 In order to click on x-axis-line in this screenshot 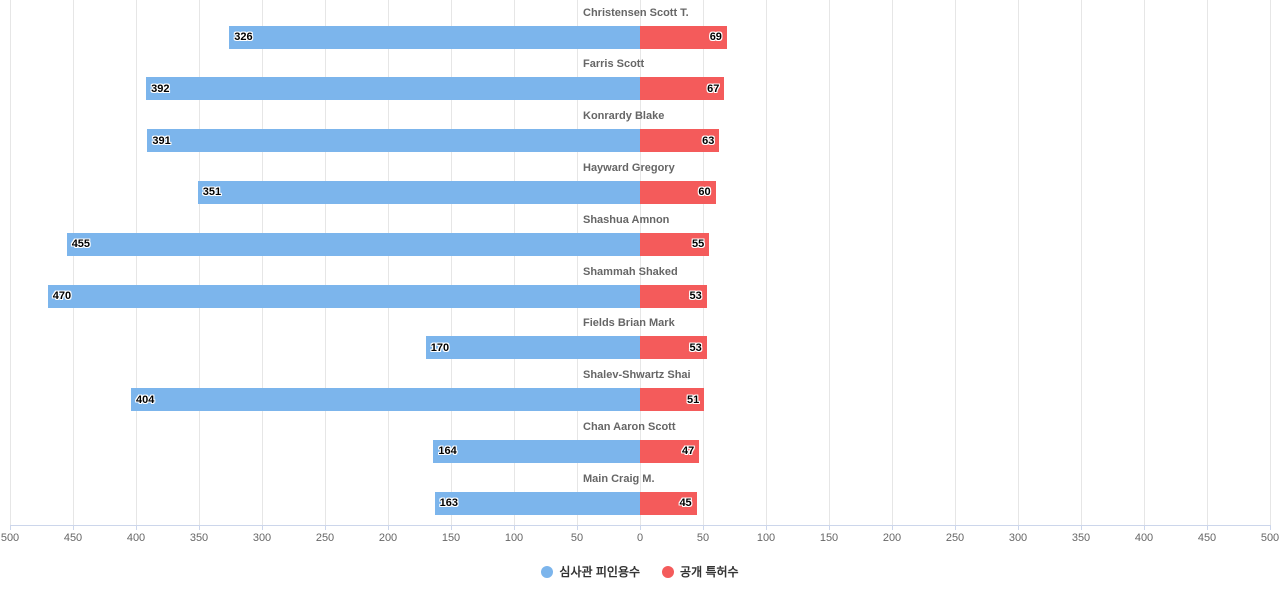, I will do `click(640, 525)`.